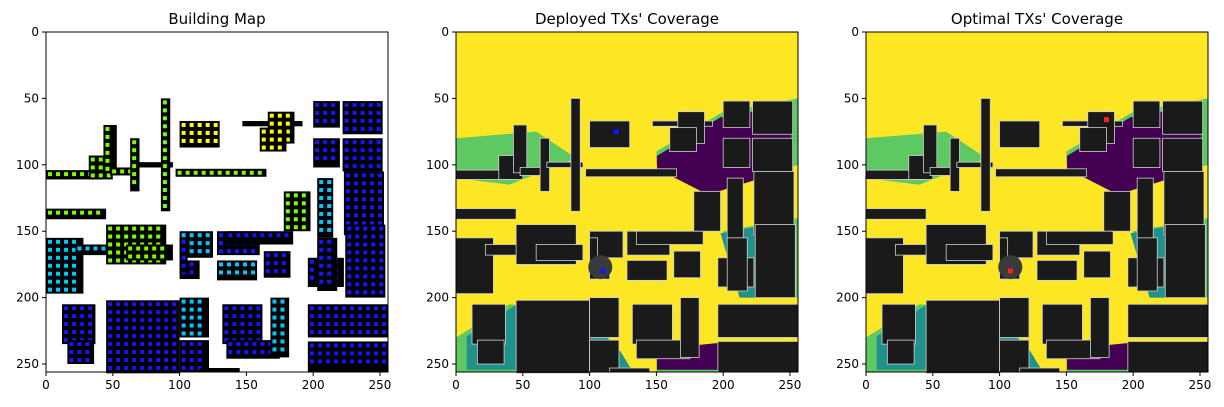 The width and height of the screenshot is (1224, 407). I want to click on tower, so click(1010, 267).